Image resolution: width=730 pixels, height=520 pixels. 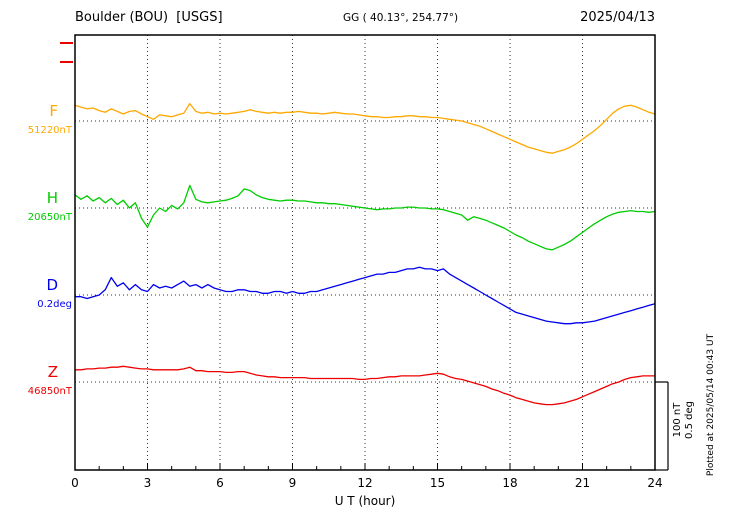 I want to click on channel-letter-H: H, so click(x=52, y=198).